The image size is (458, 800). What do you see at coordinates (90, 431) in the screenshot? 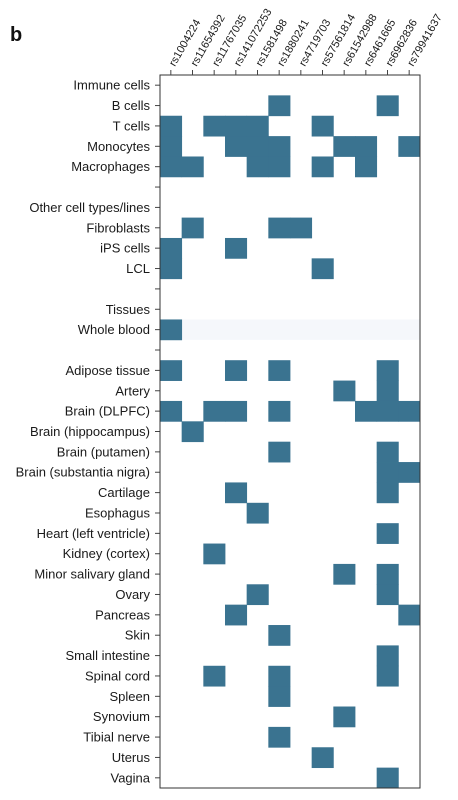
I see `row-label: Brain (hippocampus)` at bounding box center [90, 431].